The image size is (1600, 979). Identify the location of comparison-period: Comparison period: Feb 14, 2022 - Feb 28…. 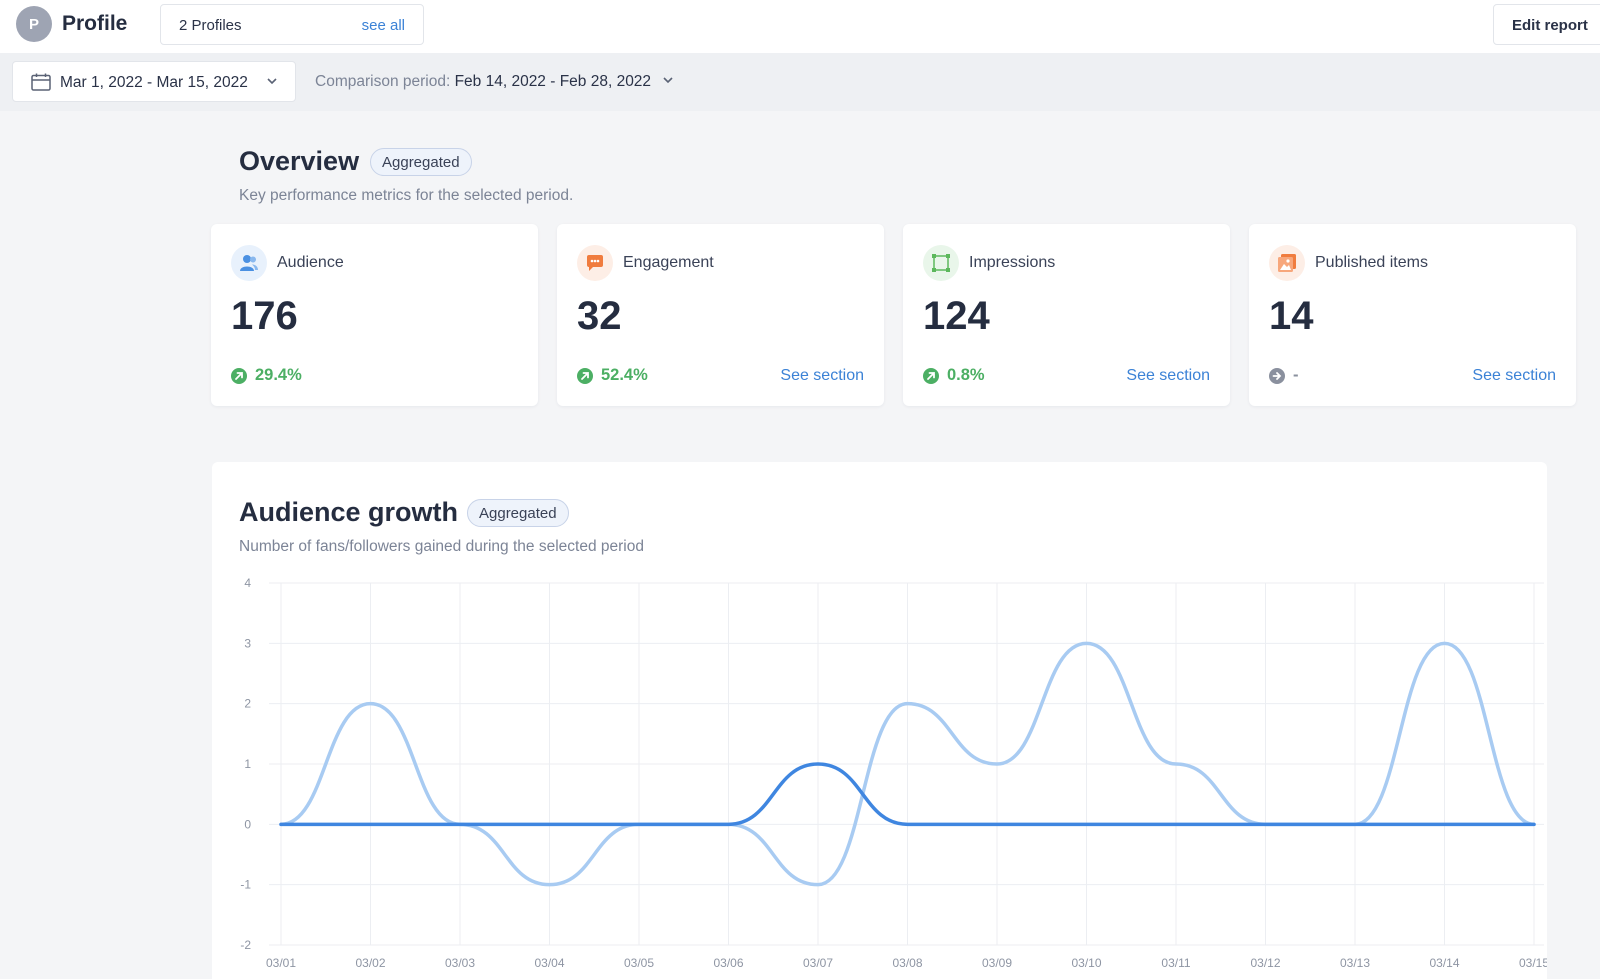
(495, 82).